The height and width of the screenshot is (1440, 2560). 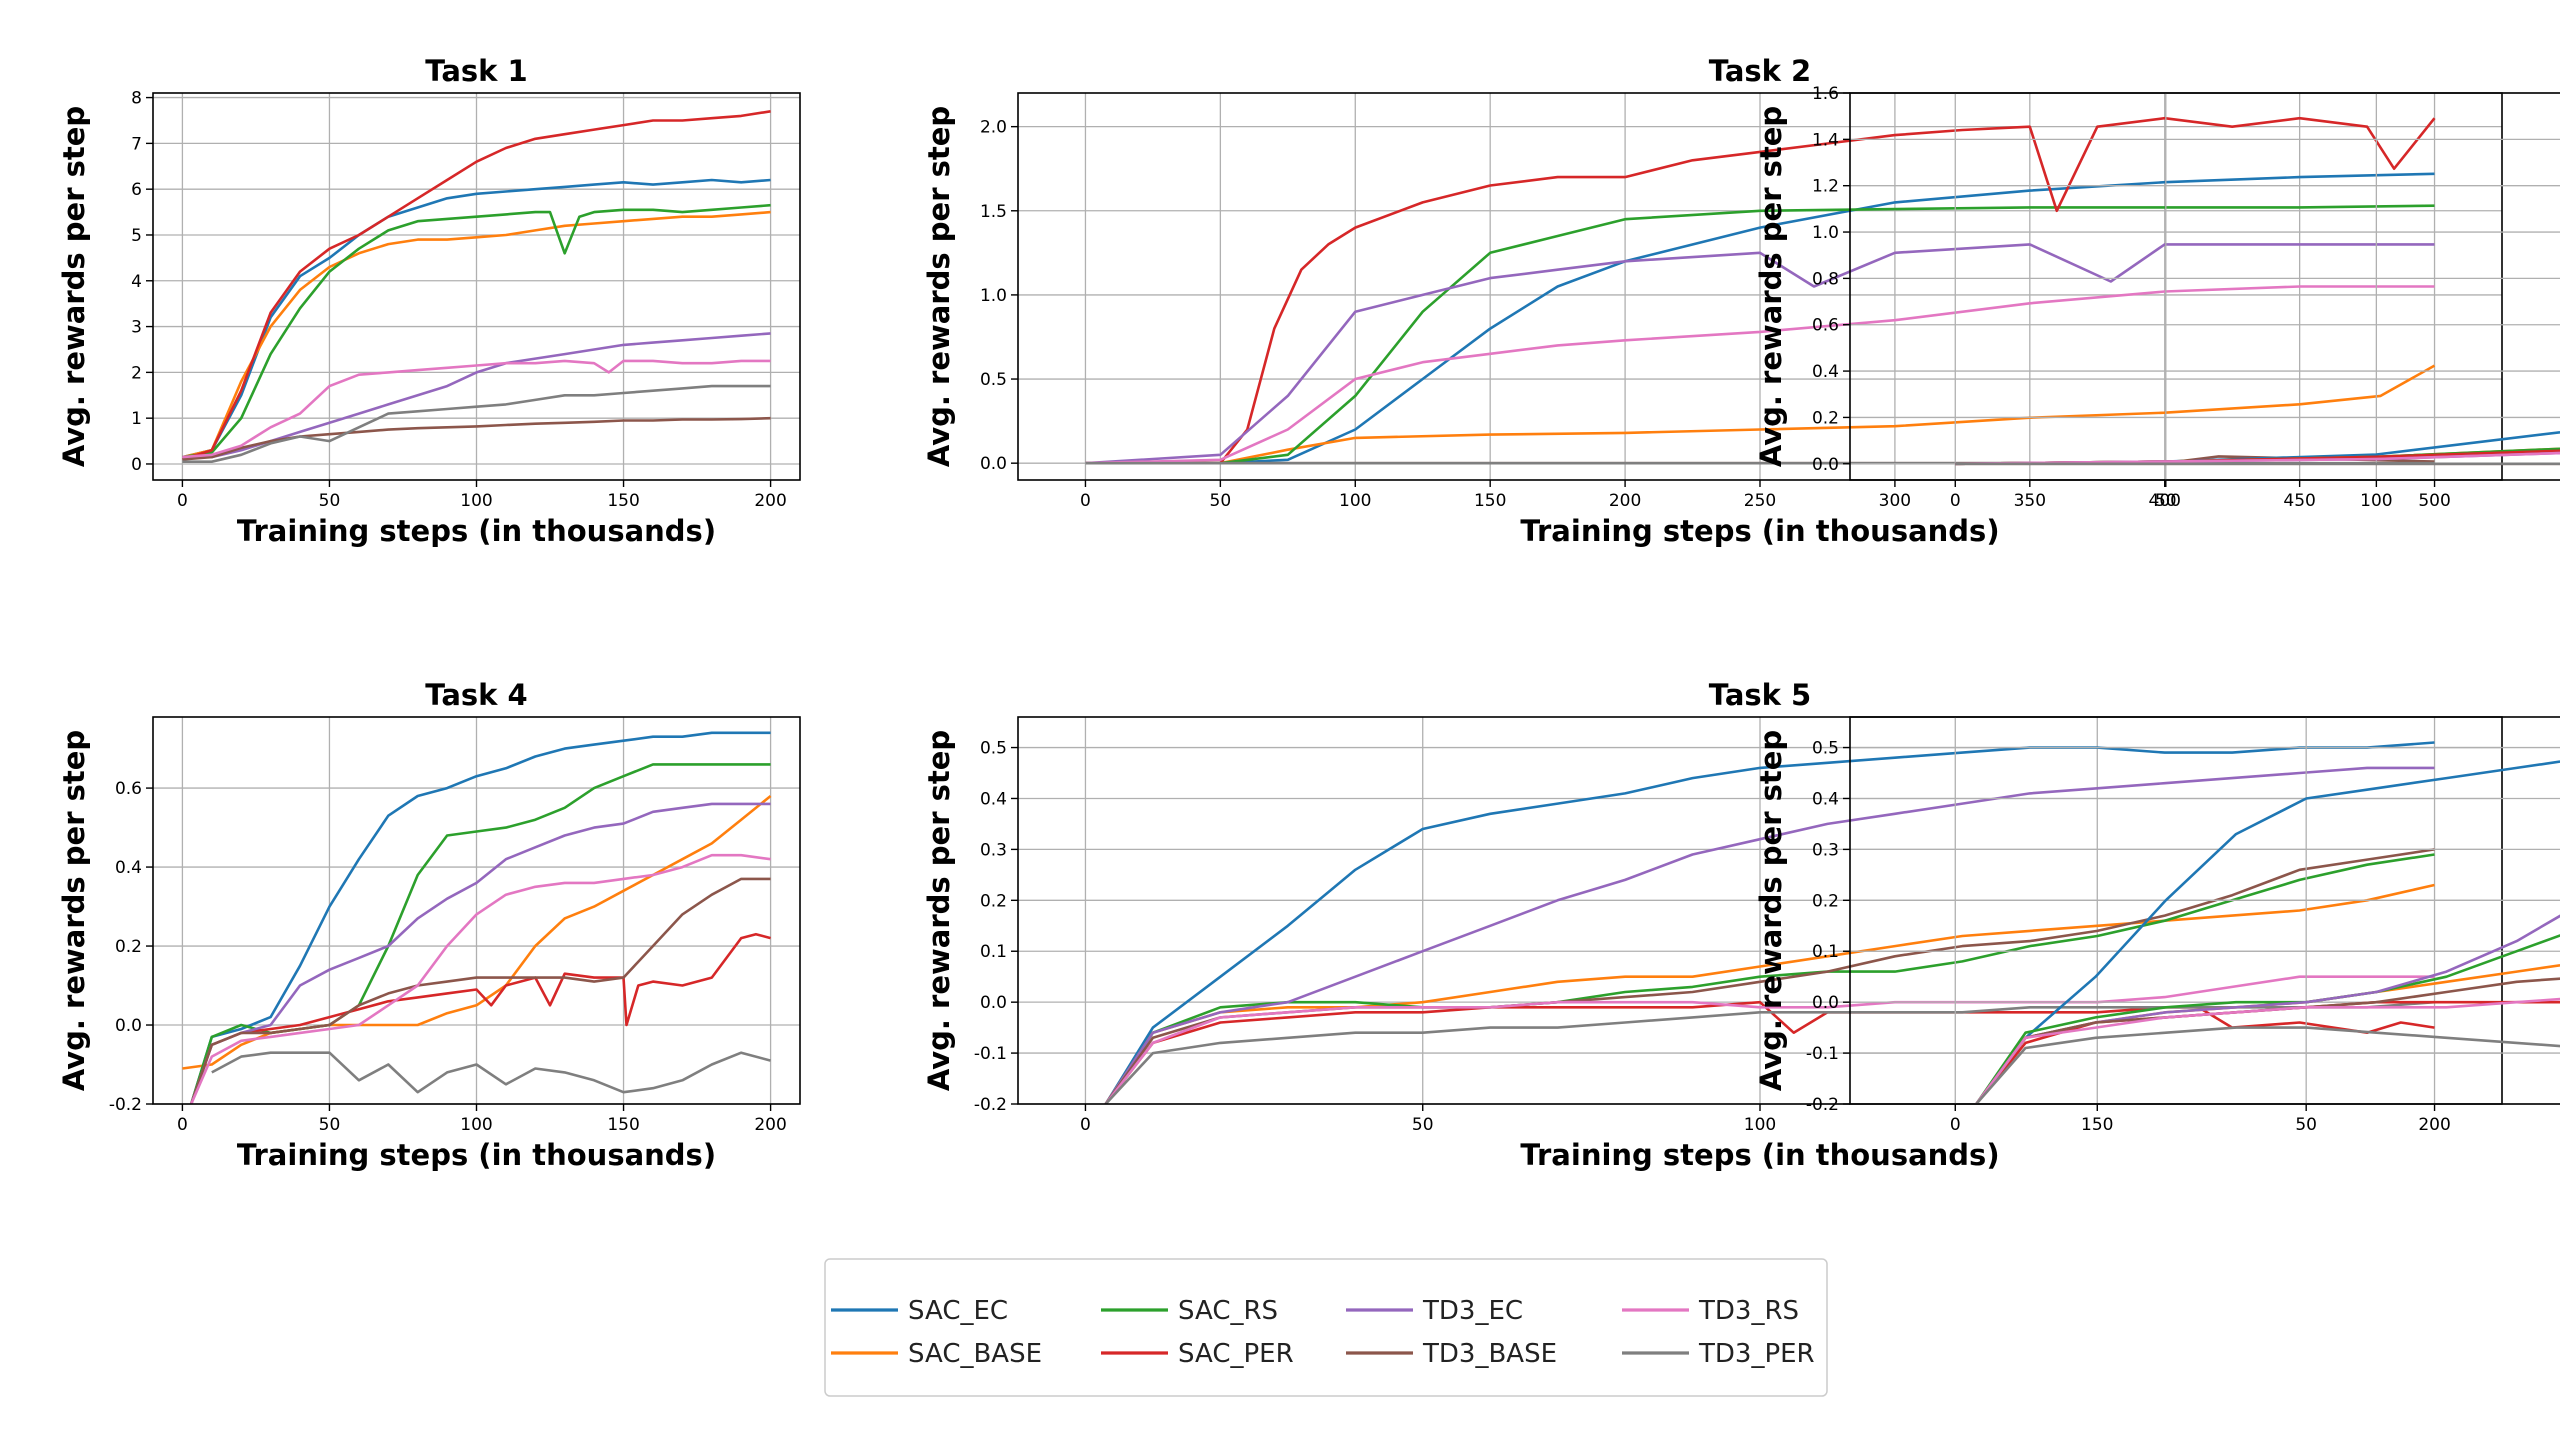 I want to click on legend-frame, so click(x=1326, y=1327).